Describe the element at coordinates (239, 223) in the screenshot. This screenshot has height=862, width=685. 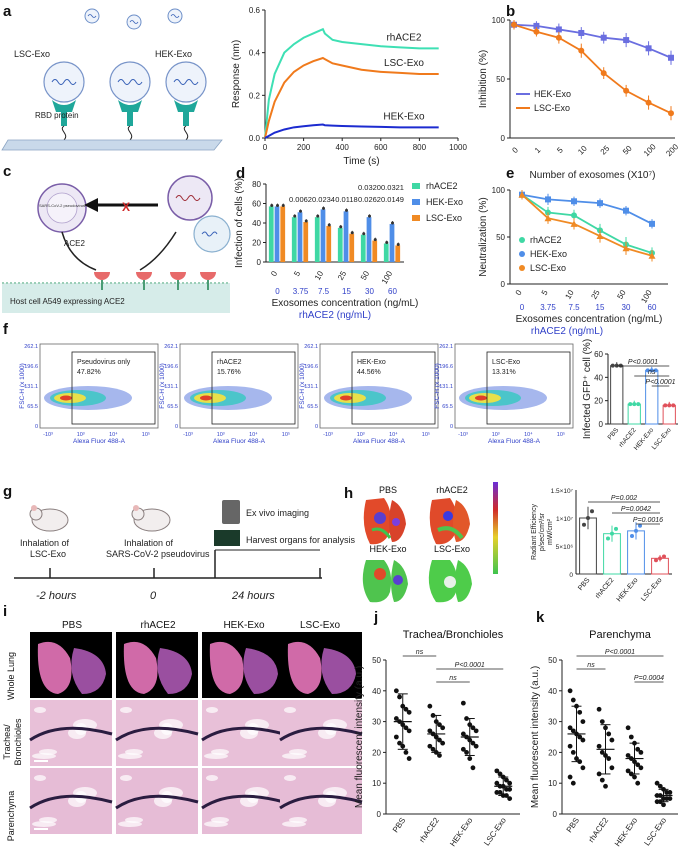
I see `d-y-label: Infection of cells (%)` at that location.